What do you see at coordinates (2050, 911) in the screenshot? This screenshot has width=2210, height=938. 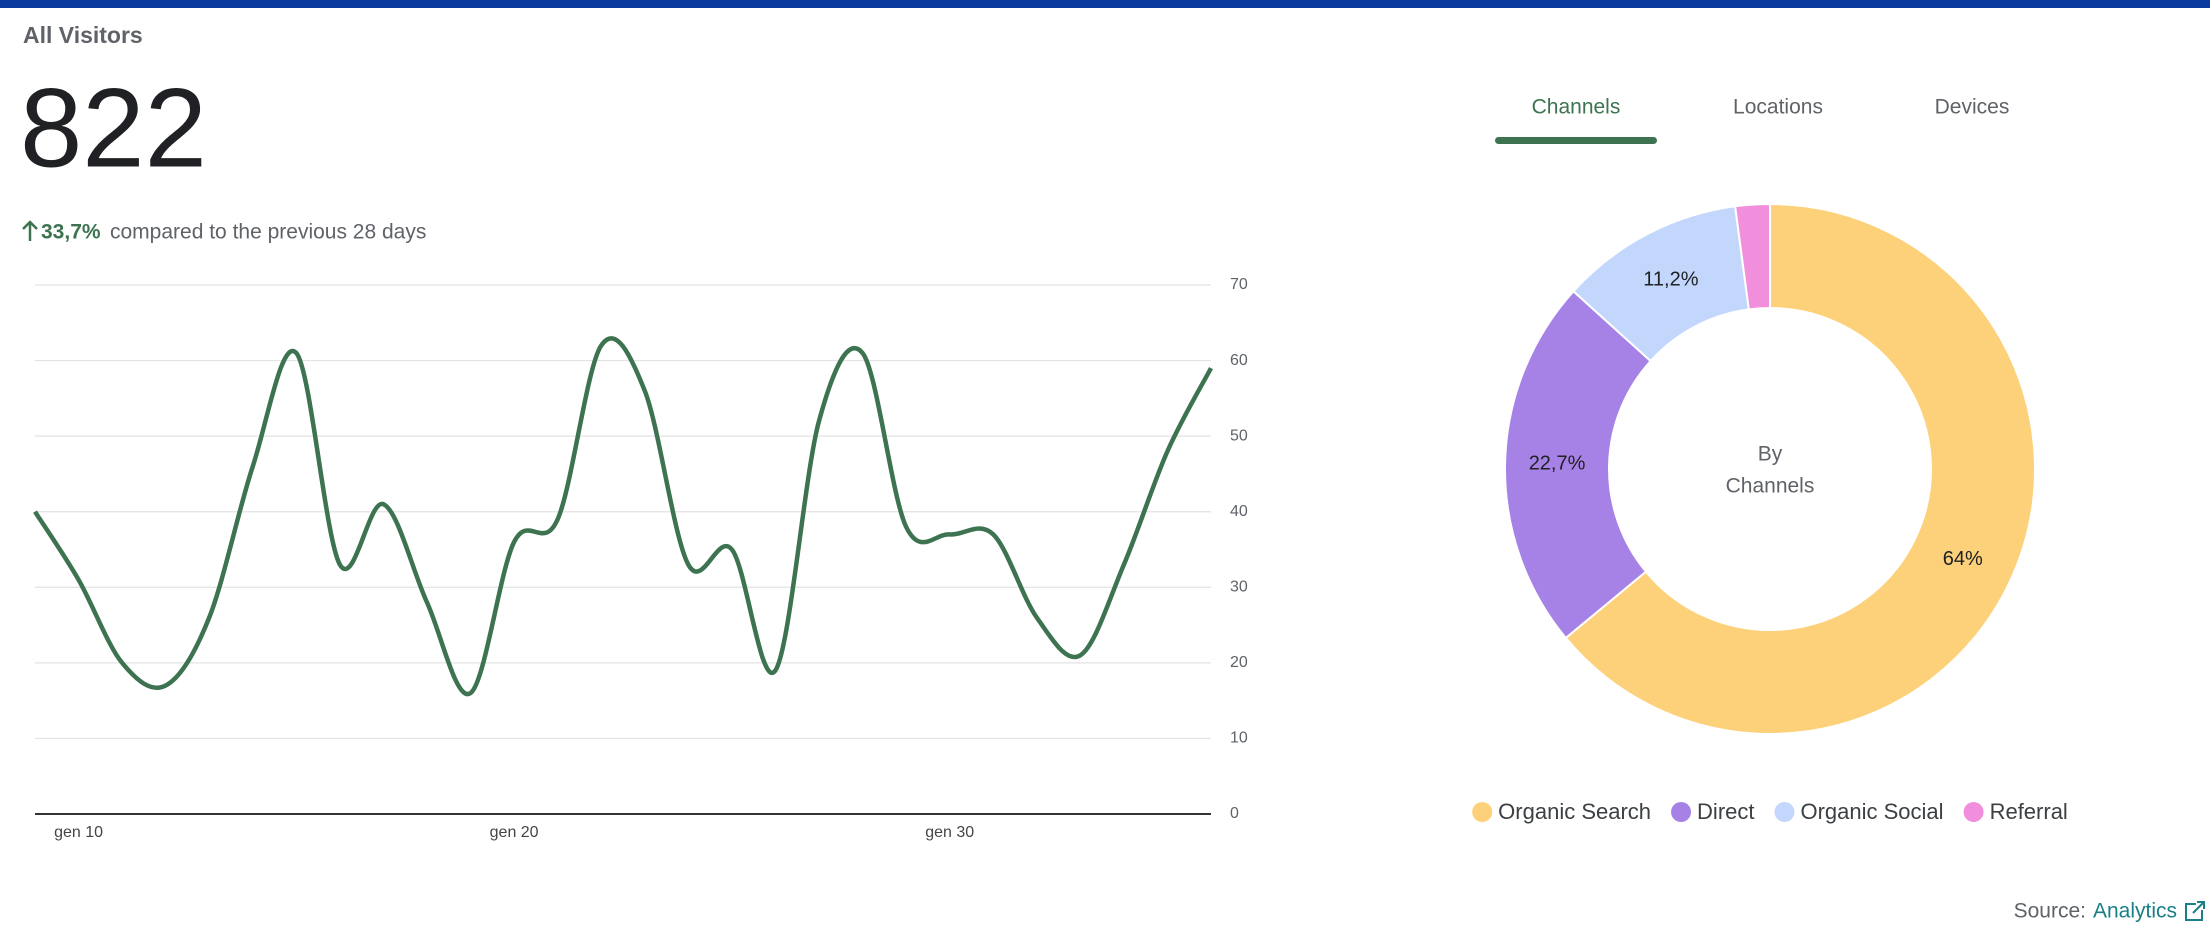 I see `source-label: Source:` at bounding box center [2050, 911].